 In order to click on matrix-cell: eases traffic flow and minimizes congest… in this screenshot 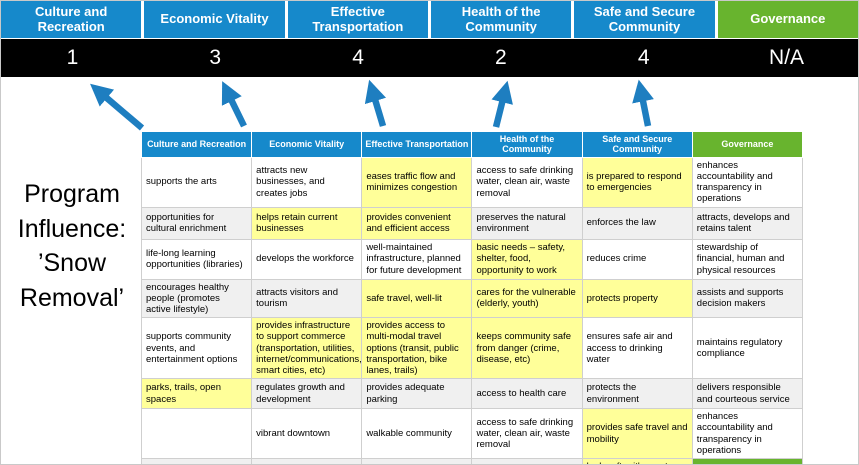, I will do `click(417, 182)`.